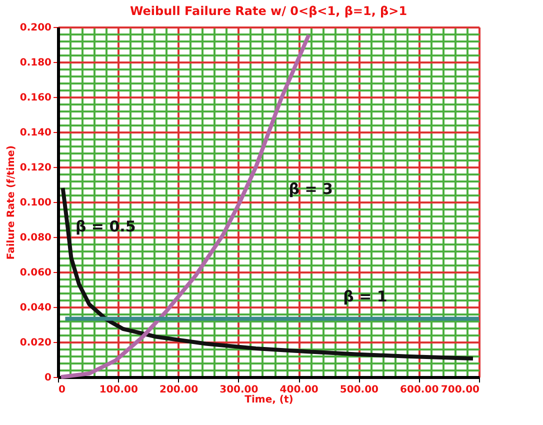 This screenshot has width=543, height=425. Describe the element at coordinates (36, 343) in the screenshot. I see `y-tick-label: 0.020` at that location.